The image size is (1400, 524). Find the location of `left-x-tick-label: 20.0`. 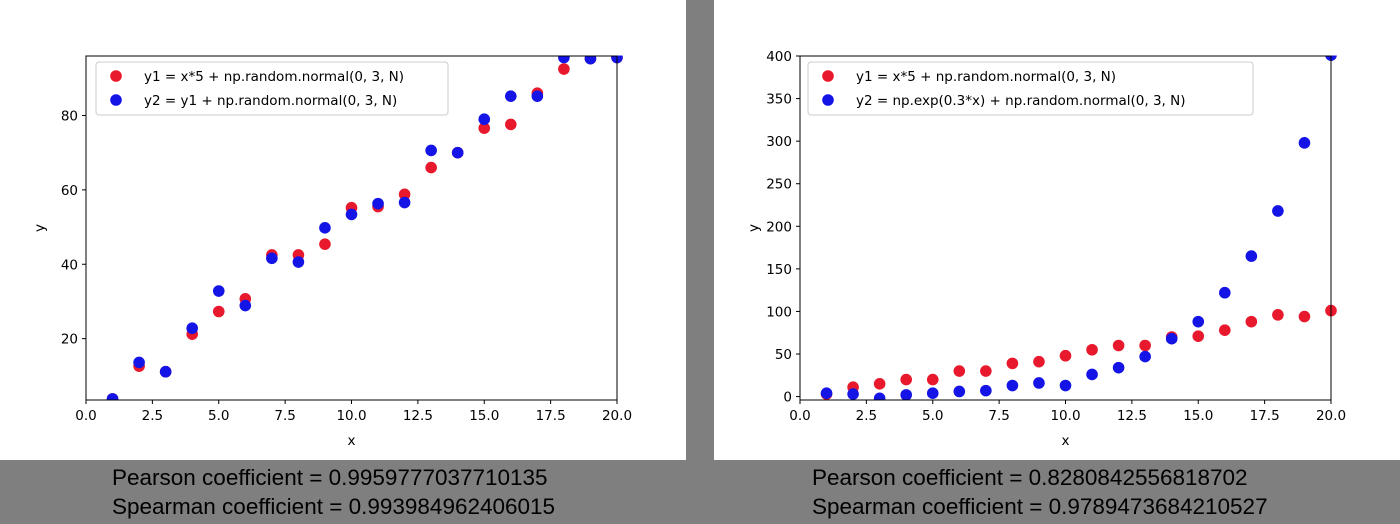

left-x-tick-label: 20.0 is located at coordinates (617, 416).